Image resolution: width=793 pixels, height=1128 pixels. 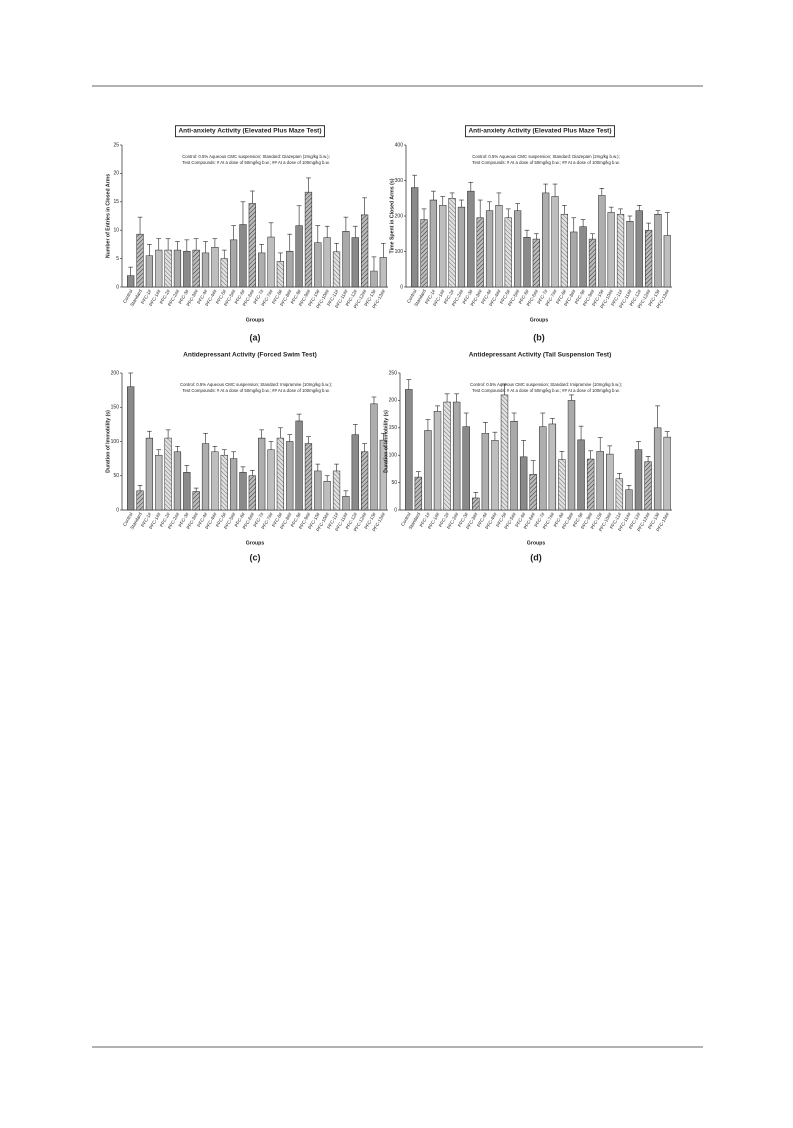 I want to click on y-tick-label: 150, so click(x=393, y=428).